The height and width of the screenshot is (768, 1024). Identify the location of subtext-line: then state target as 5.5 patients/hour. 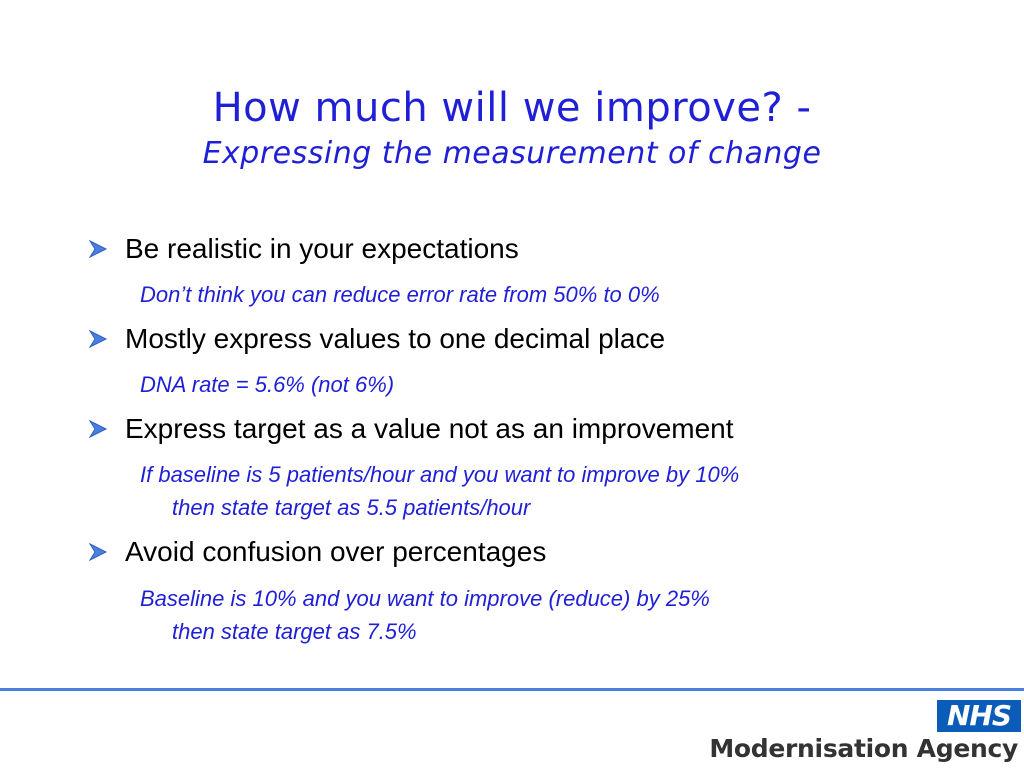
(351, 507).